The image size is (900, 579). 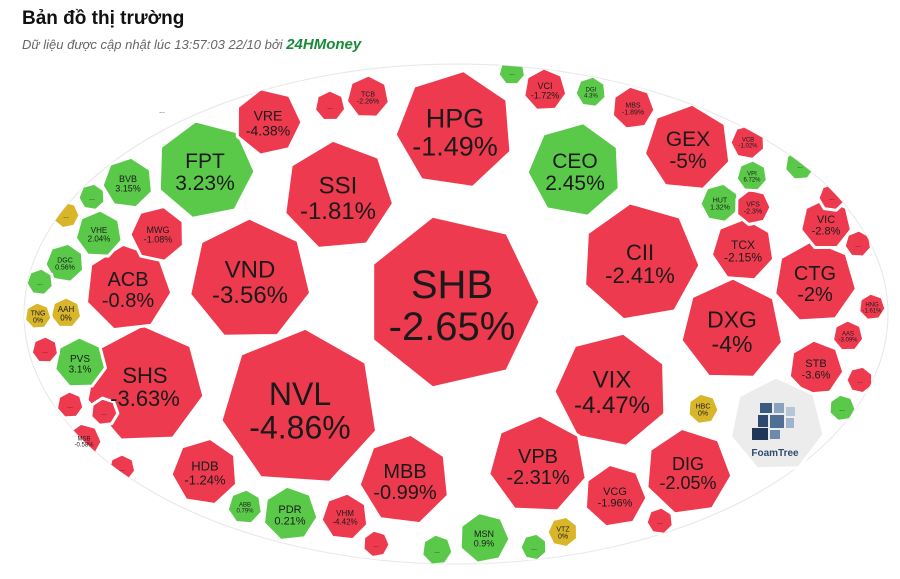 I want to click on cell-change: -2.65%, so click(x=452, y=327).